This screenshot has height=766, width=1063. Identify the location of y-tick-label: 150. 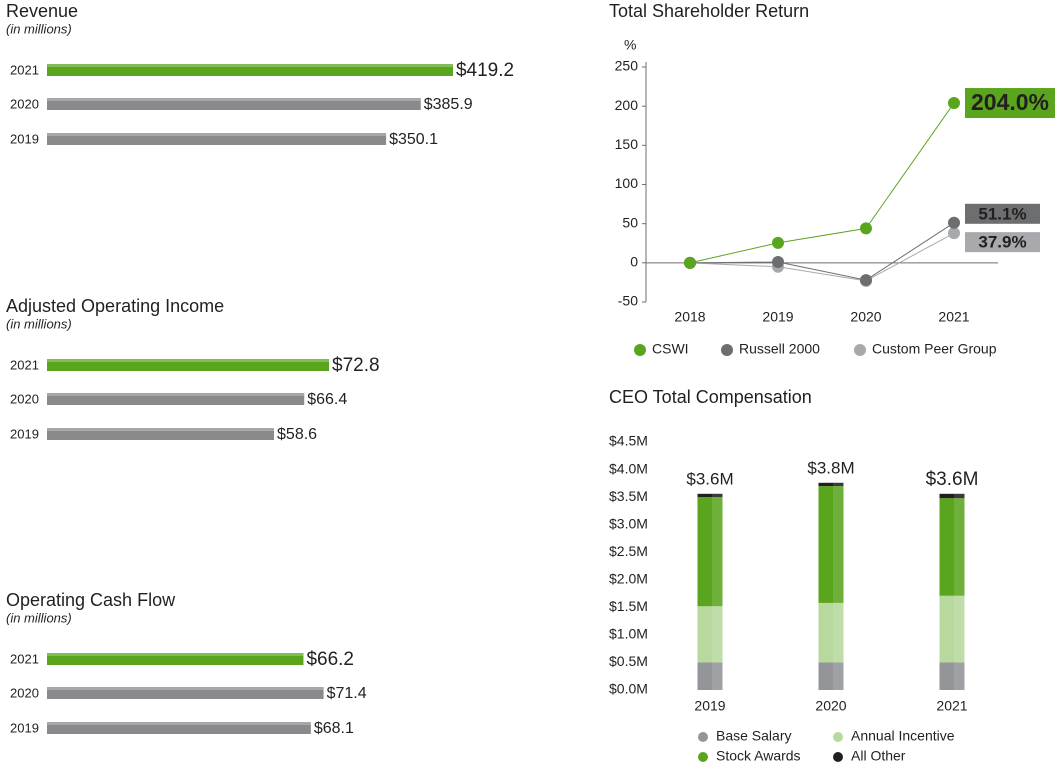
(627, 144).